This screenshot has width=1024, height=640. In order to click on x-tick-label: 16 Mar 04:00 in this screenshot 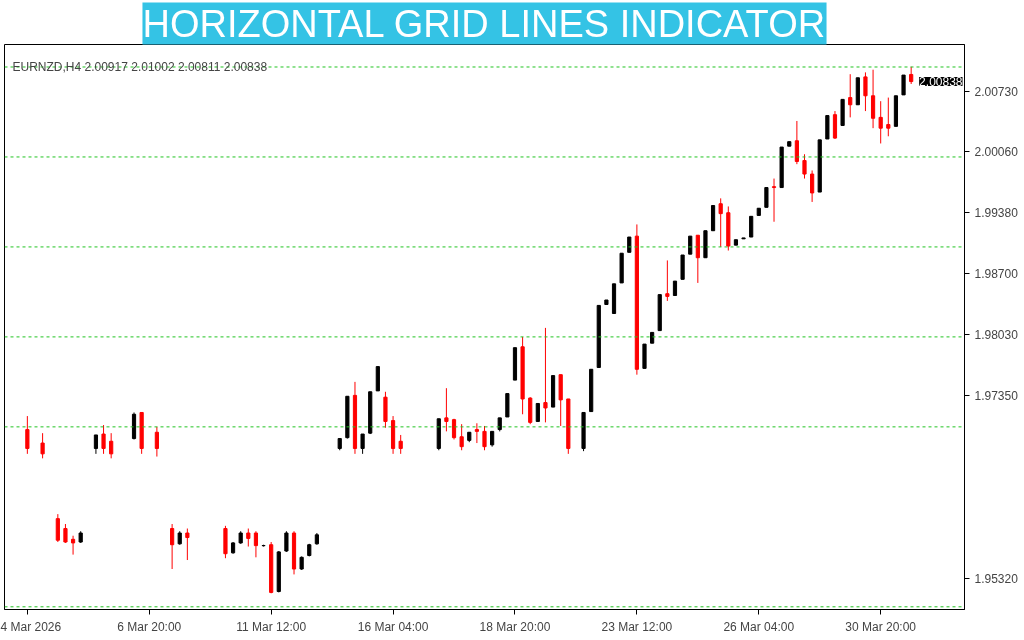, I will do `click(393, 626)`.